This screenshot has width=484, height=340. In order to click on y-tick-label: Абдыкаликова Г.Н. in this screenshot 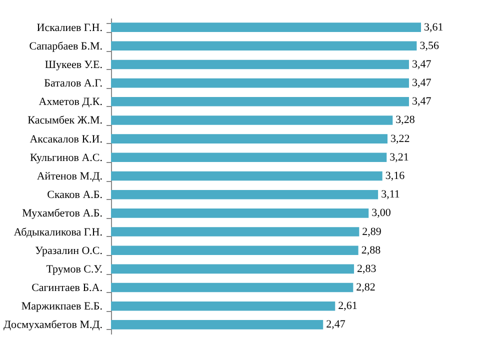, I will do `click(58, 232)`.